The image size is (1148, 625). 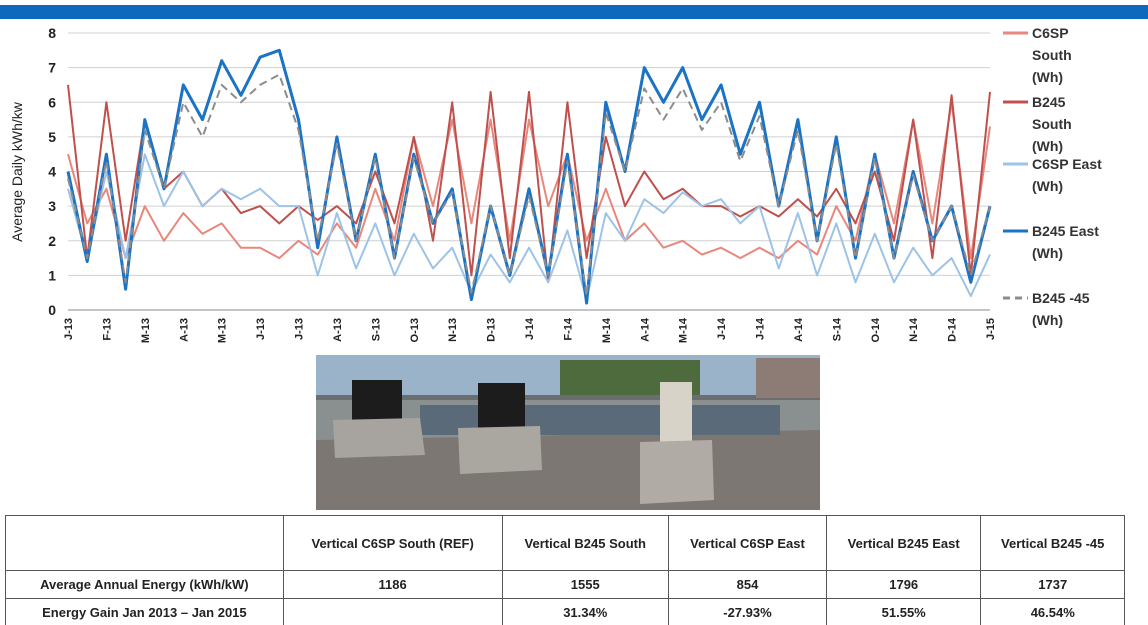 What do you see at coordinates (1065, 242) in the screenshot?
I see `legend-label: B245 East (Wh)` at bounding box center [1065, 242].